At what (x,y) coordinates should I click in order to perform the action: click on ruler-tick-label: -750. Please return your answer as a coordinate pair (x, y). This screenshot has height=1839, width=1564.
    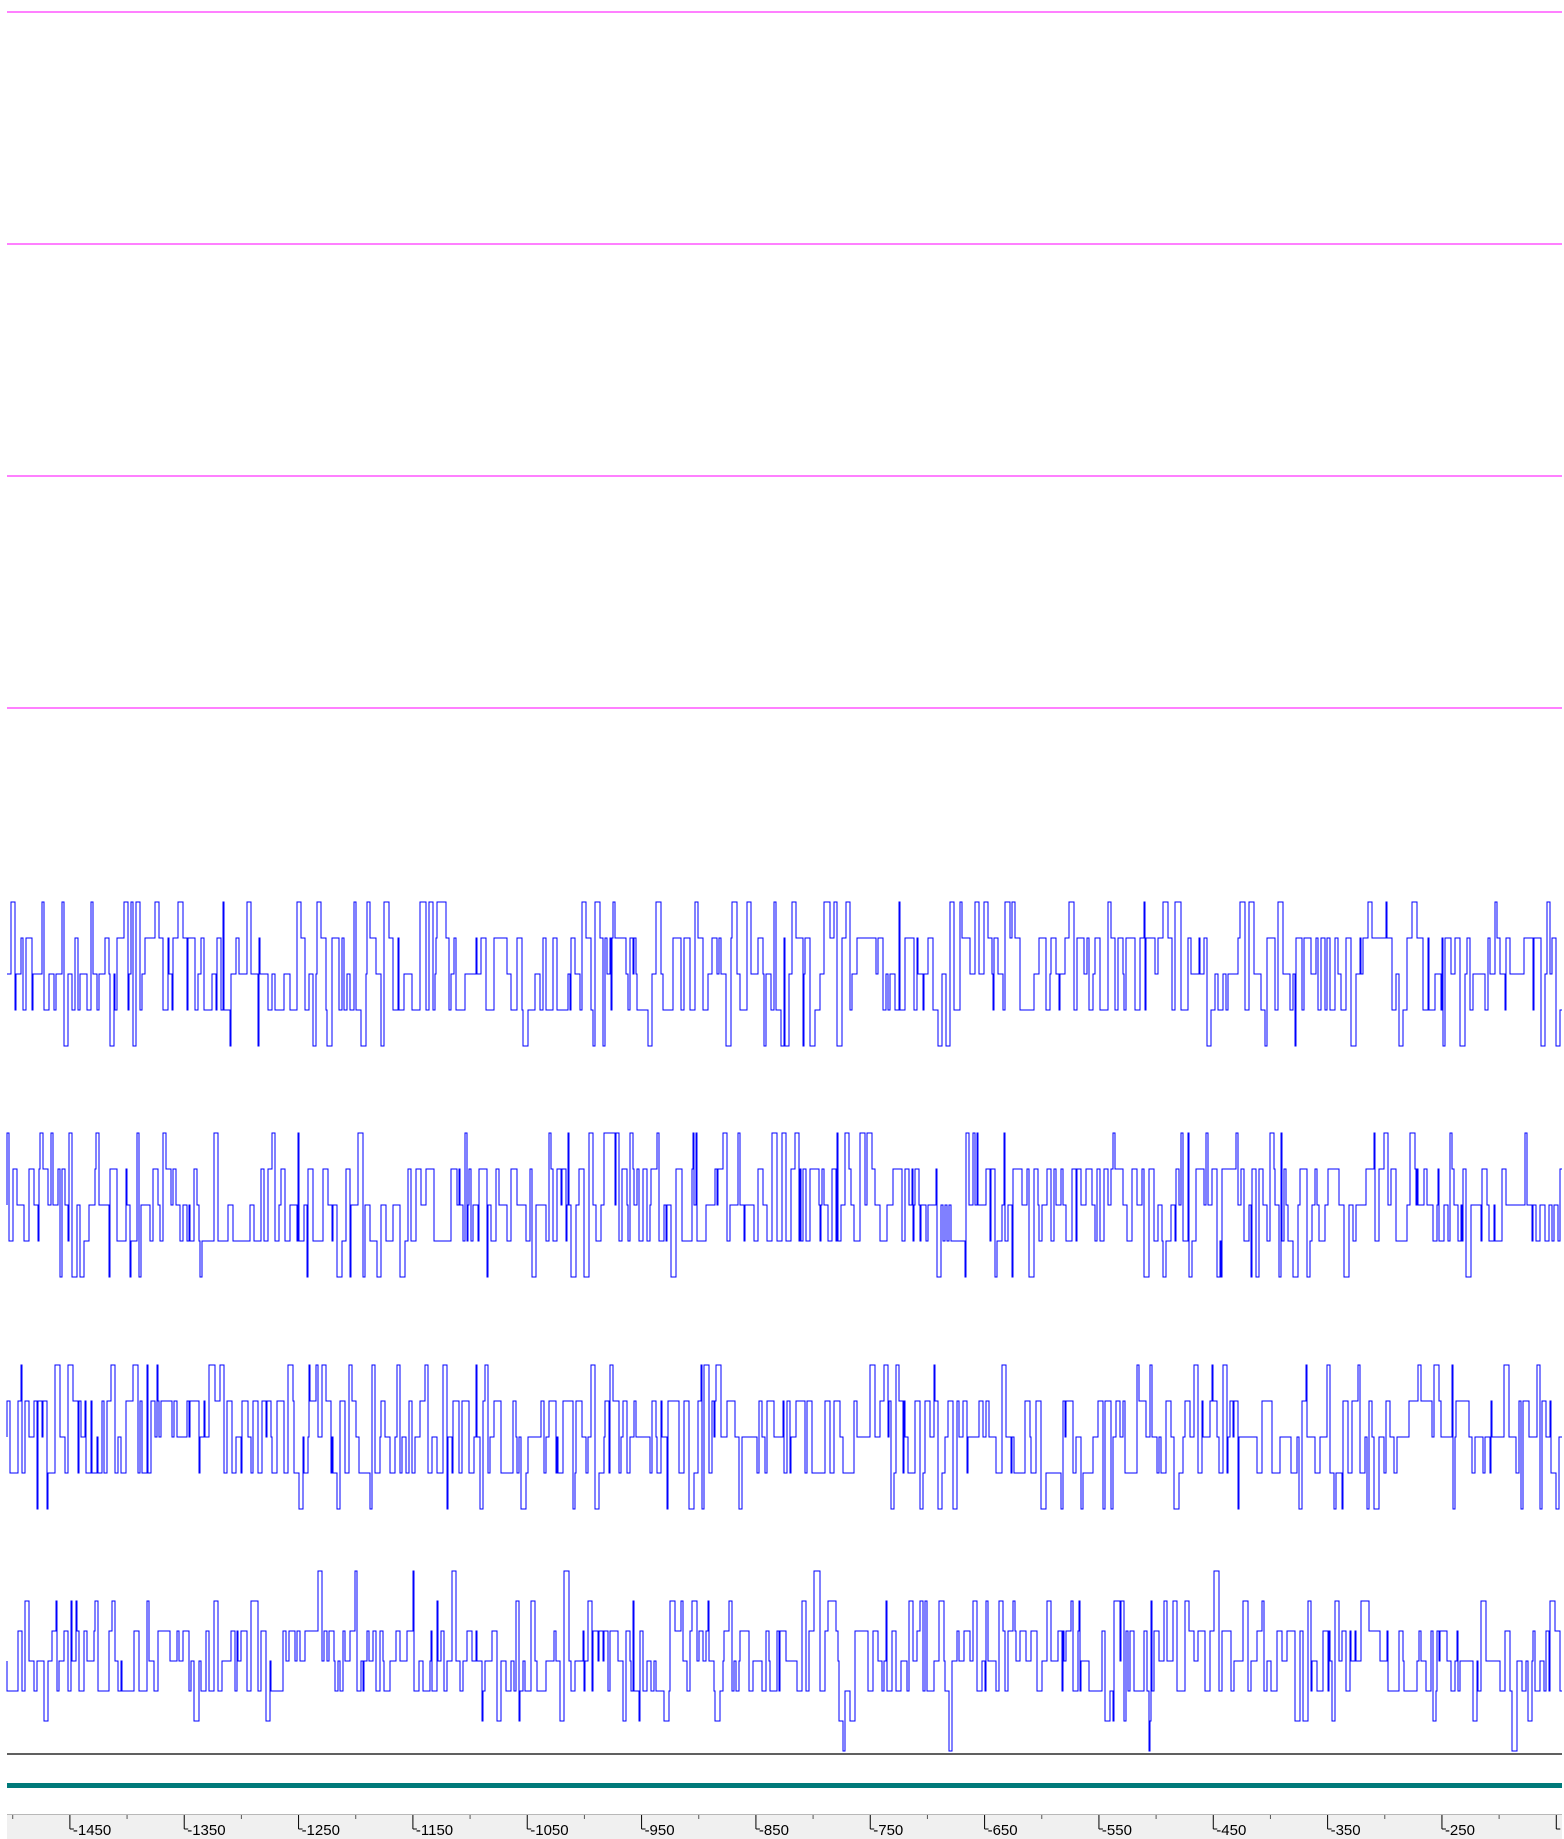
    Looking at the image, I should click on (888, 1830).